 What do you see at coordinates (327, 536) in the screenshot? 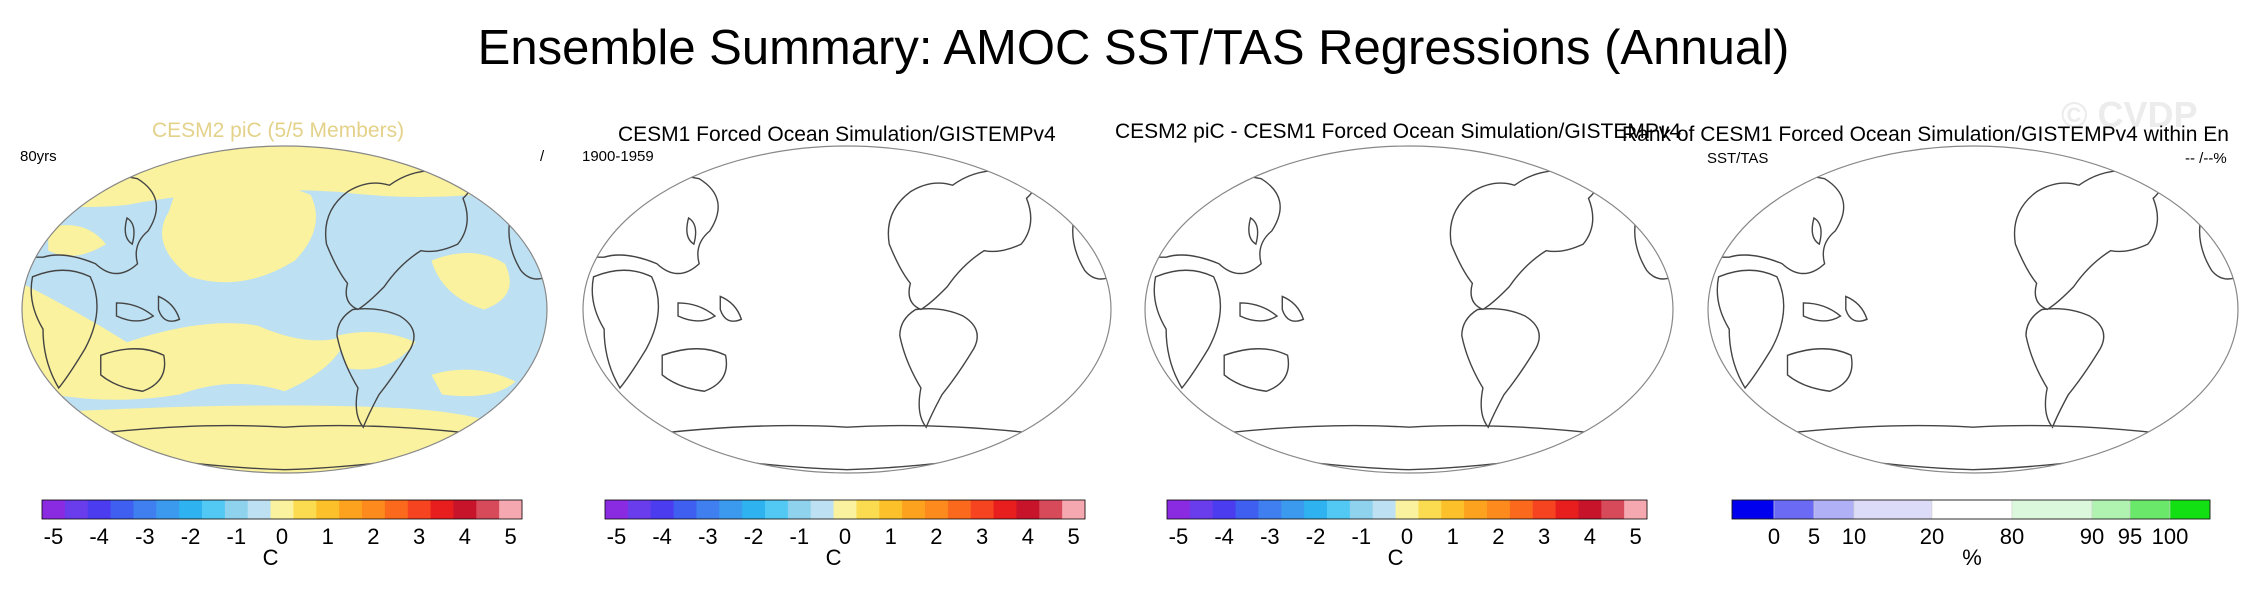
I see `colorbar-1-tick: 1` at bounding box center [327, 536].